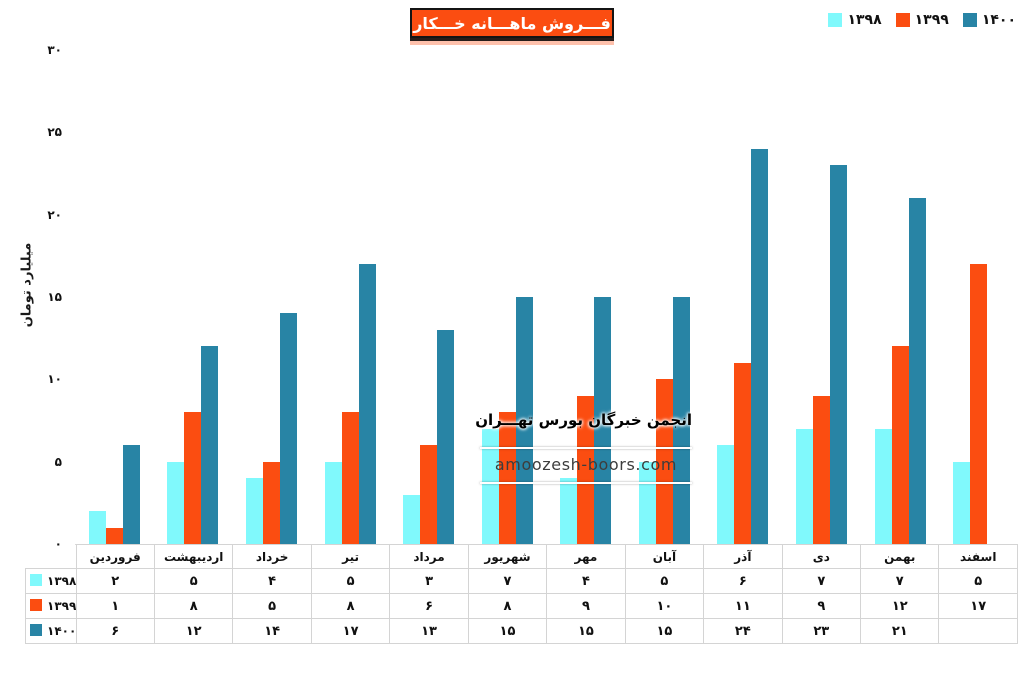 Image resolution: width=1034 pixels, height=673 pixels. I want to click on bar-1398-m4, so click(333, 502).